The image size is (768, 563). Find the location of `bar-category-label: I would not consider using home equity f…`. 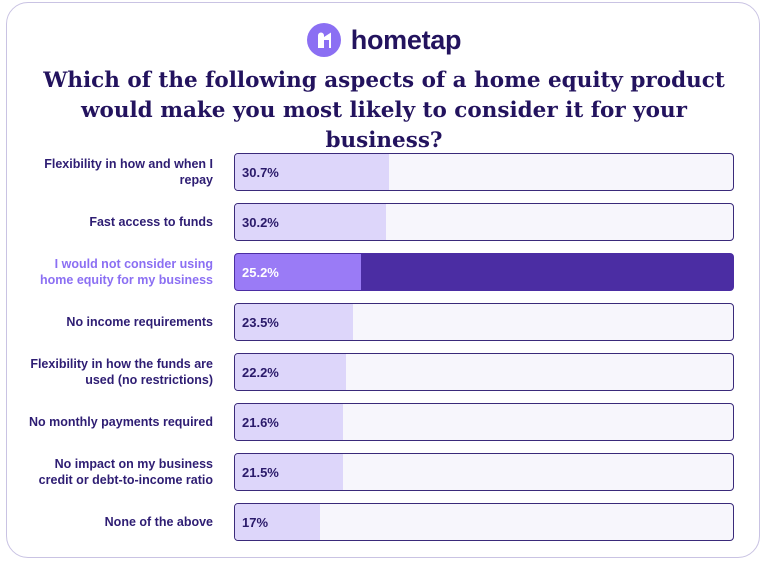

bar-category-label: I would not consider using home equity f… is located at coordinates (126, 272).